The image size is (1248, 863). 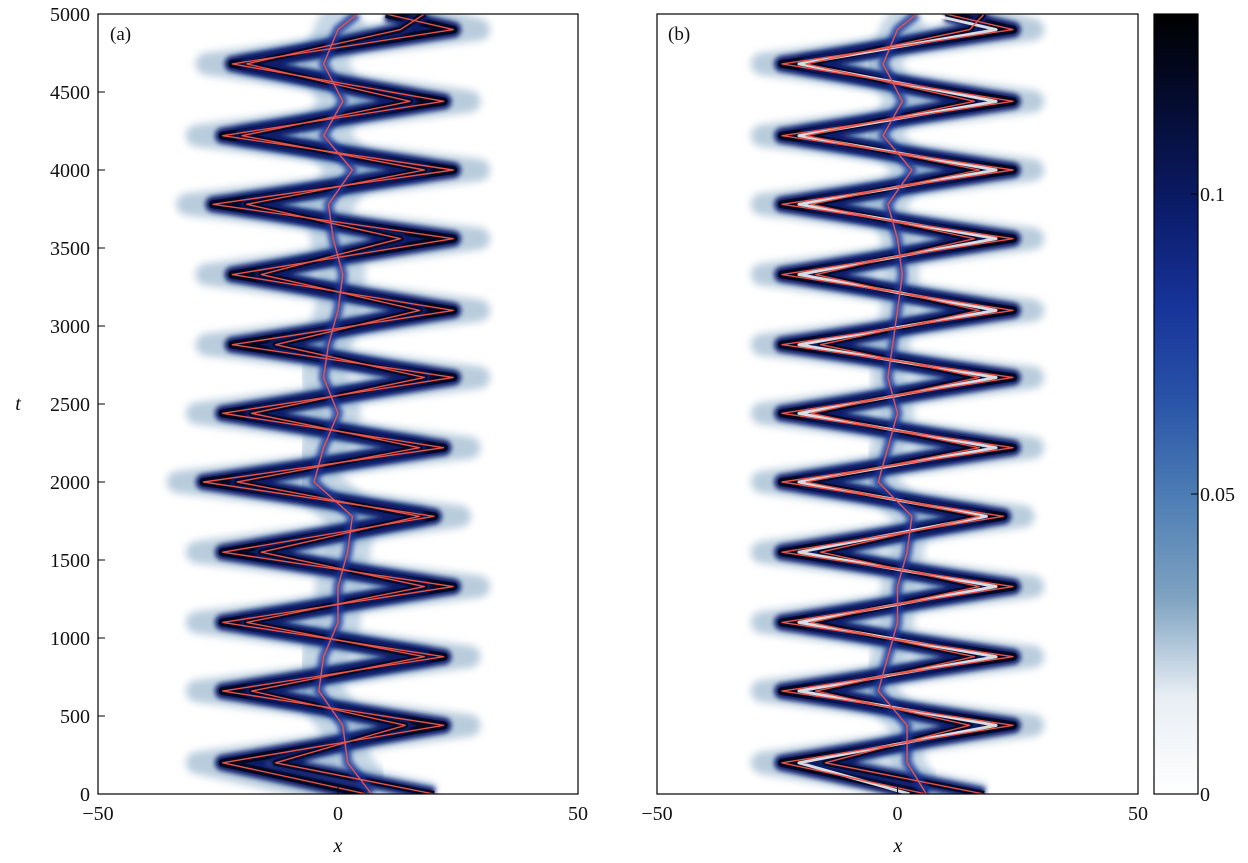 What do you see at coordinates (70, 327) in the screenshot?
I see `y-tick-label: 3000` at bounding box center [70, 327].